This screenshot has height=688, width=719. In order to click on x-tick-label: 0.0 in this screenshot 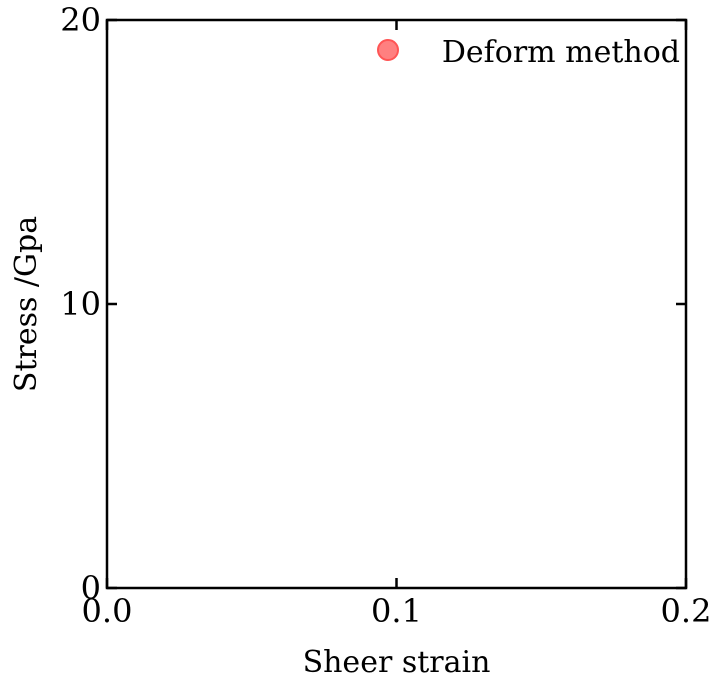, I will do `click(107, 611)`.